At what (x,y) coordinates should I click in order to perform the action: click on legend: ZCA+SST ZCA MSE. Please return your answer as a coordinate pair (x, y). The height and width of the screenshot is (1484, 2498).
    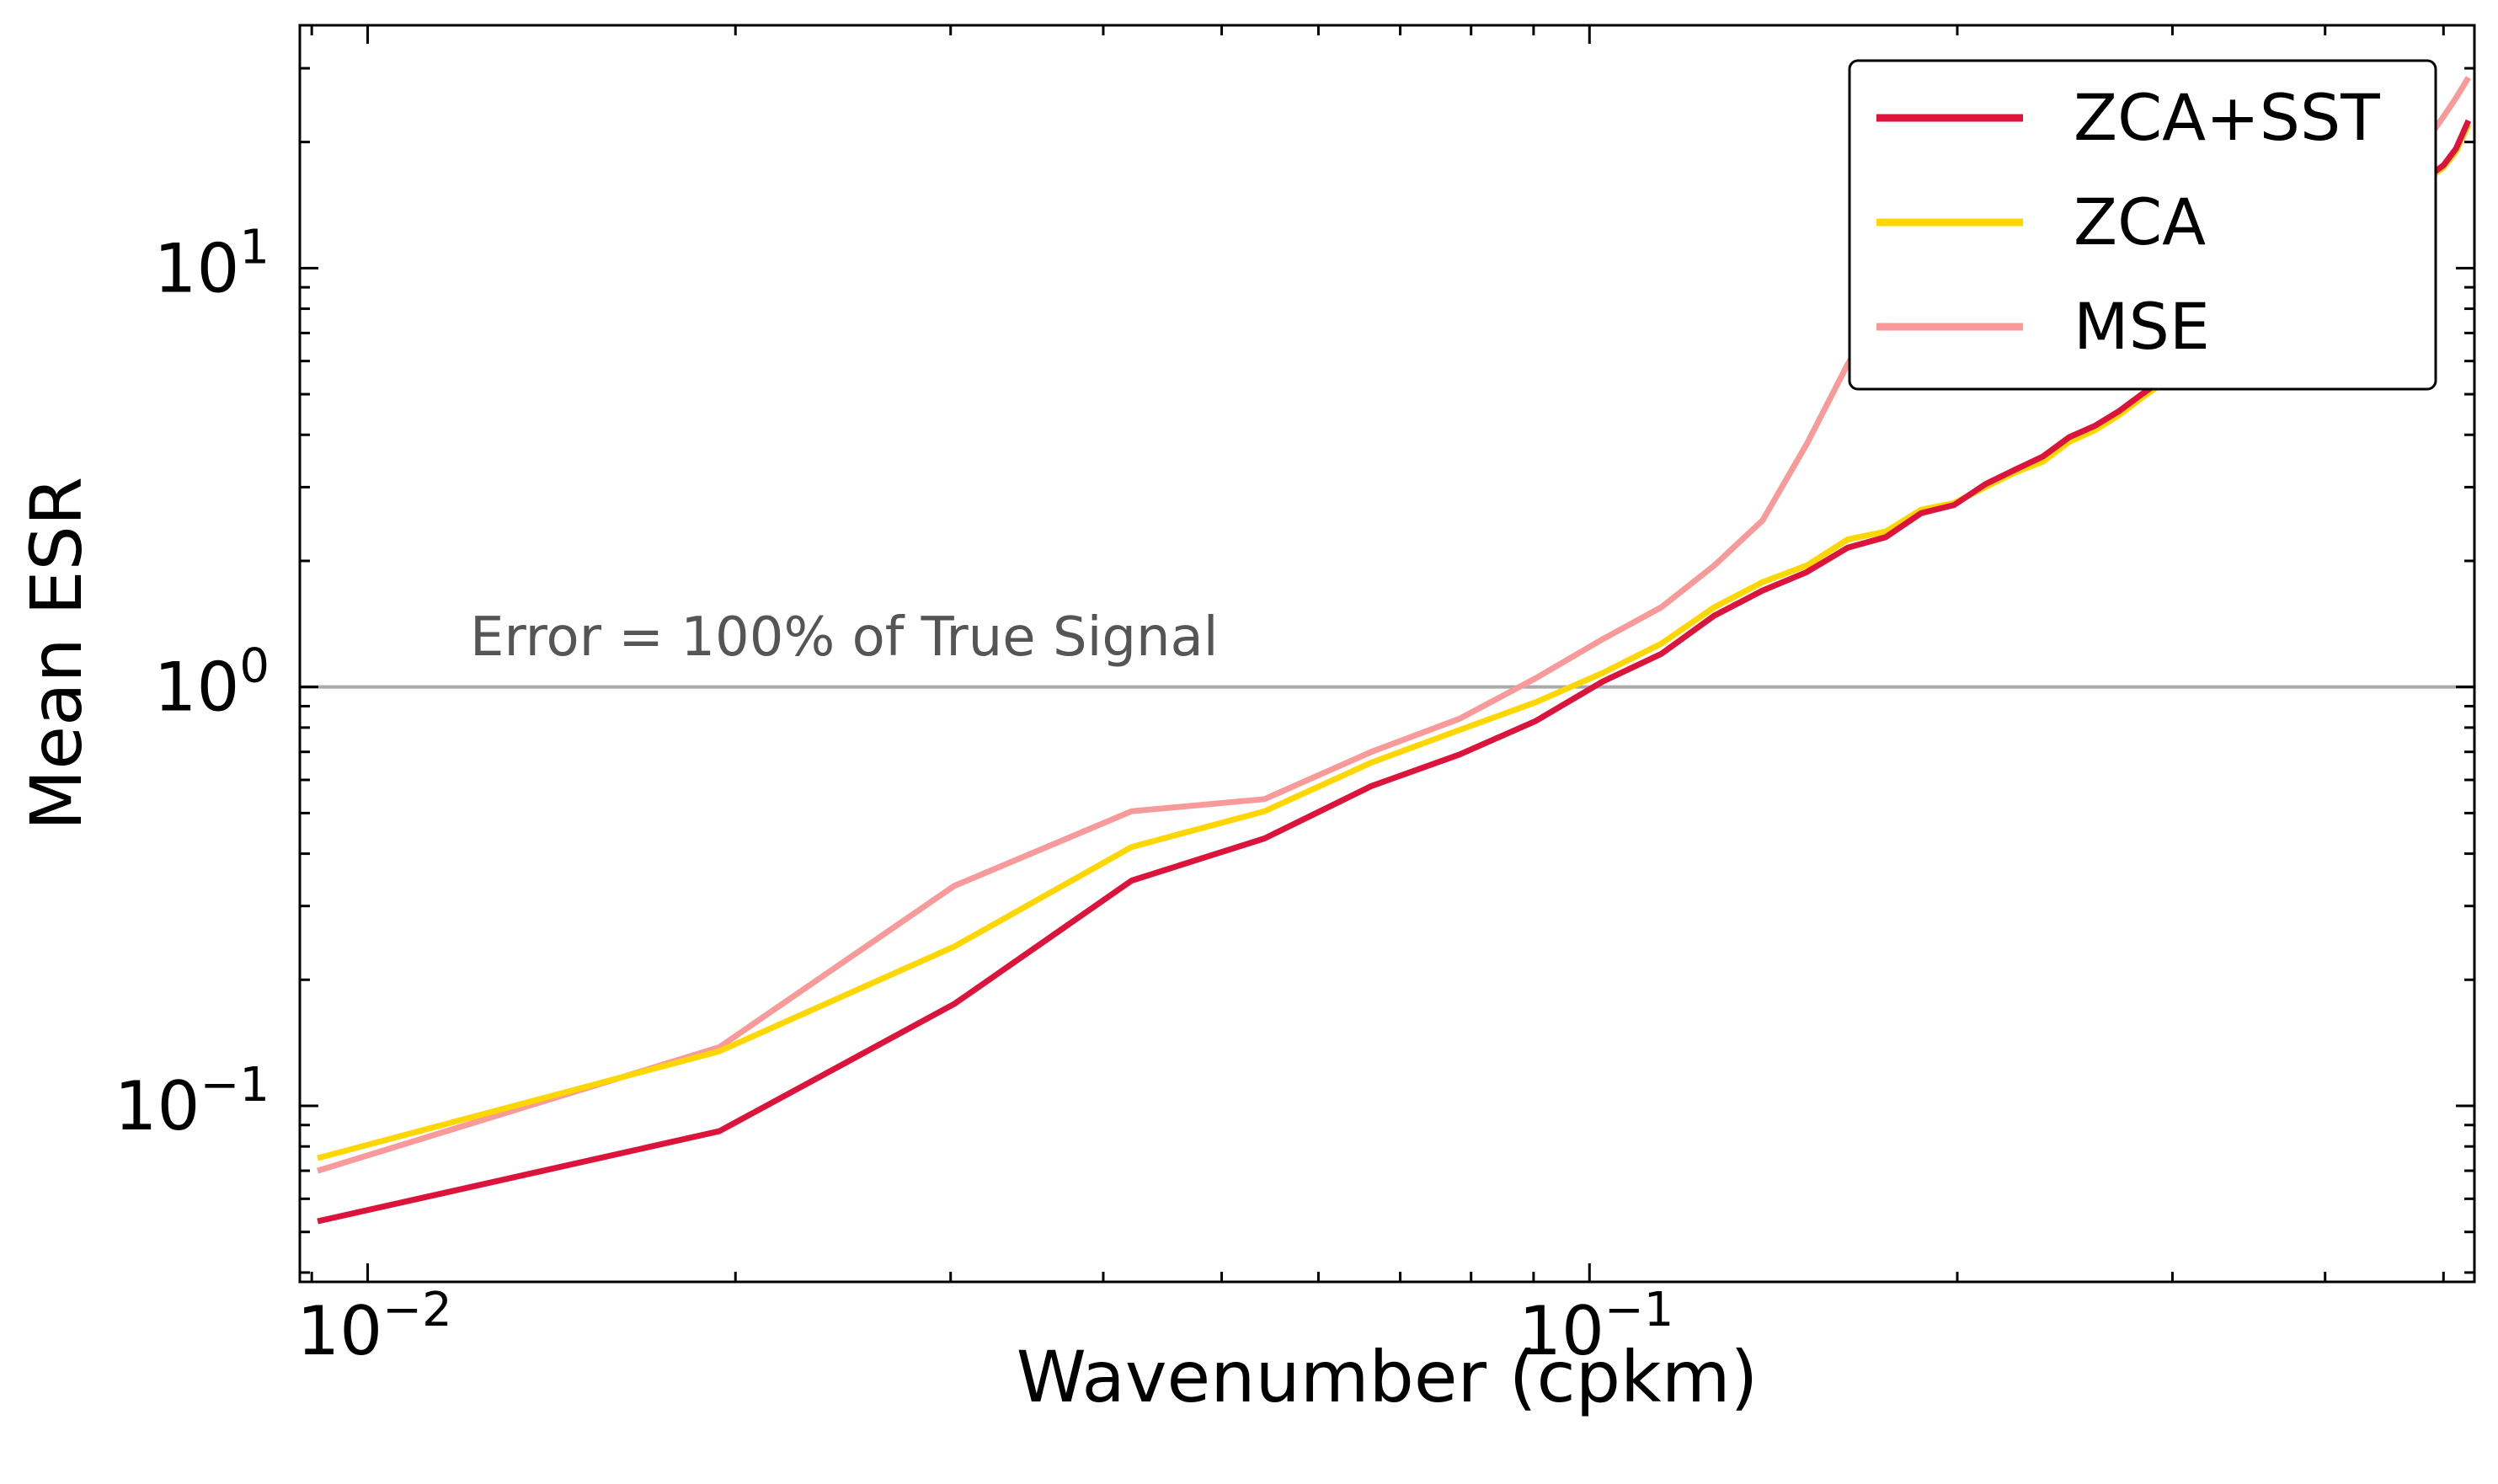
    Looking at the image, I should click on (2142, 225).